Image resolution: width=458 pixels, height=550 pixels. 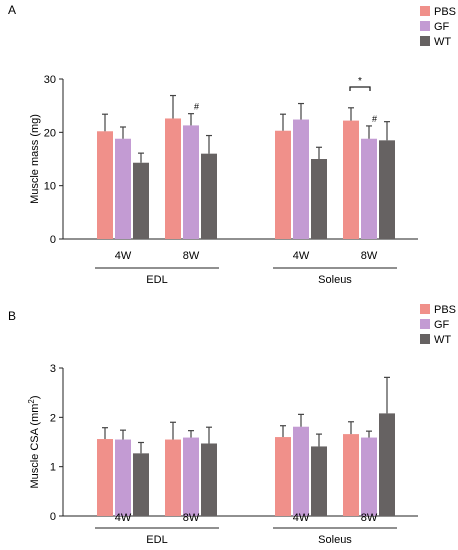 I want to click on y-tick-label: 1, so click(x=53, y=468).